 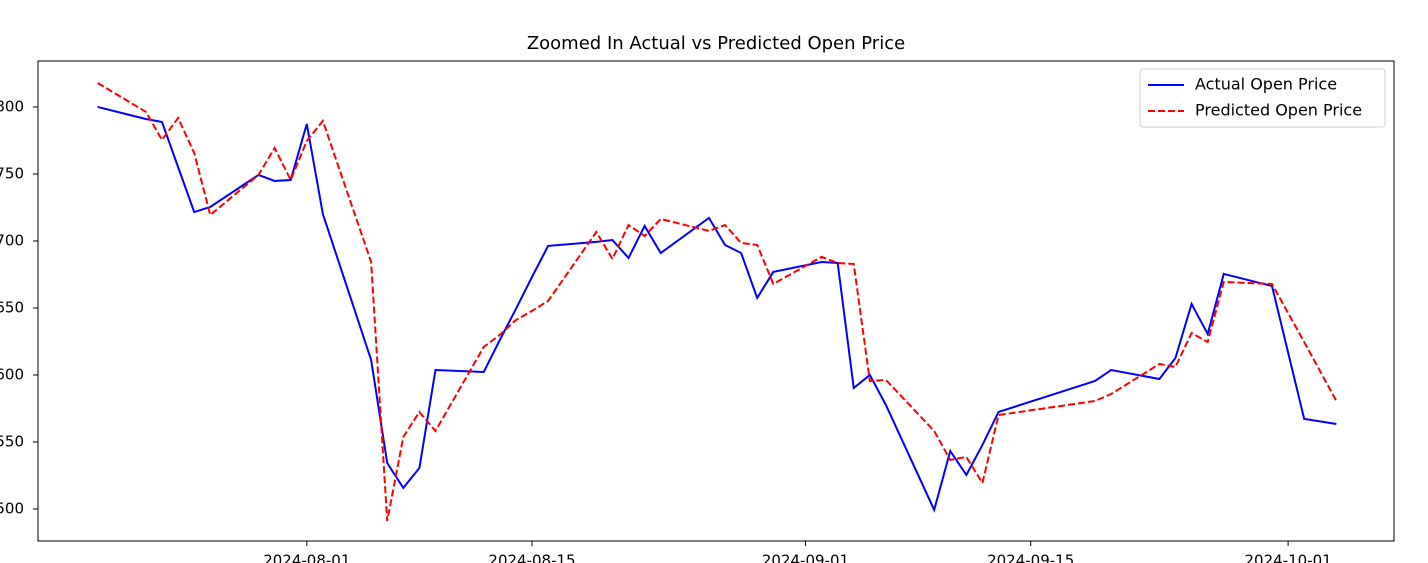 What do you see at coordinates (716, 43) in the screenshot?
I see `chart-title: Zoomed In Actual vs Predicted Open Price` at bounding box center [716, 43].